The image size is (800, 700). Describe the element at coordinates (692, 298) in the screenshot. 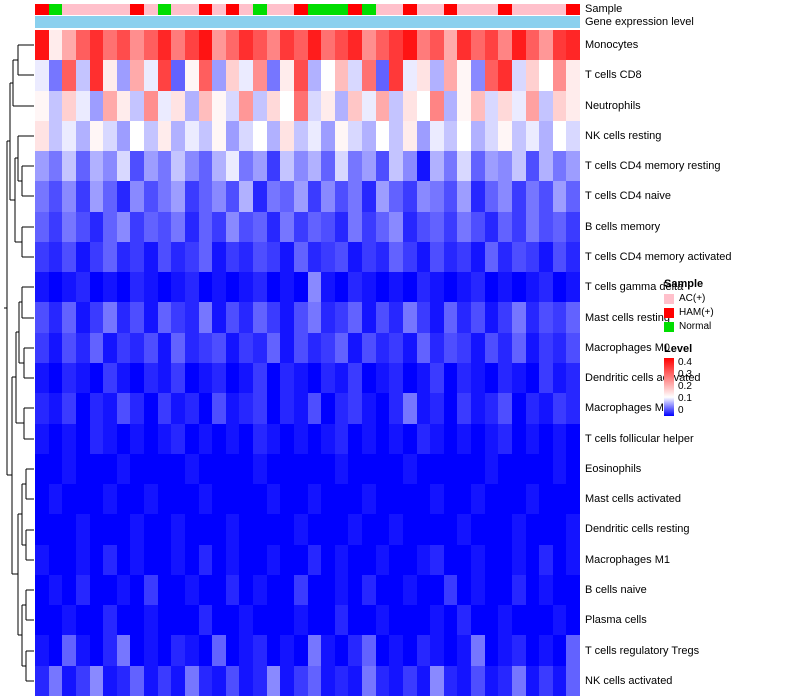

I see `legend-item-label: AC(+)` at that location.